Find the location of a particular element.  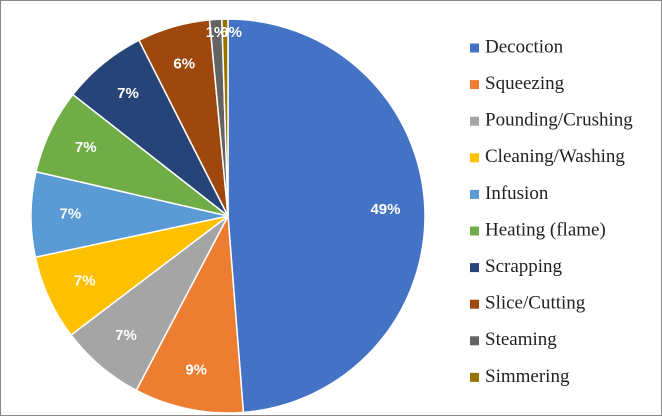

legend-label: Squeezing is located at coordinates (525, 83).